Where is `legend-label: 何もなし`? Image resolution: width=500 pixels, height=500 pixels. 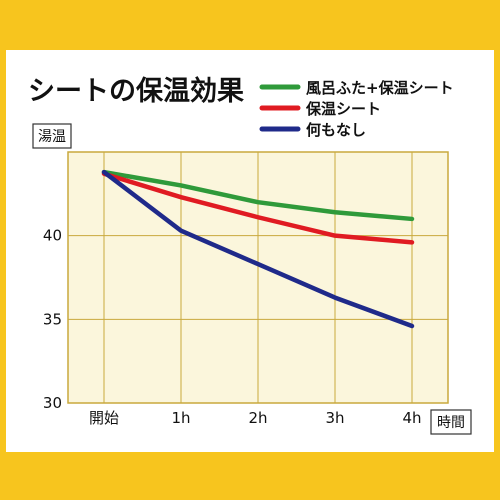 legend-label: 何もなし is located at coordinates (336, 130).